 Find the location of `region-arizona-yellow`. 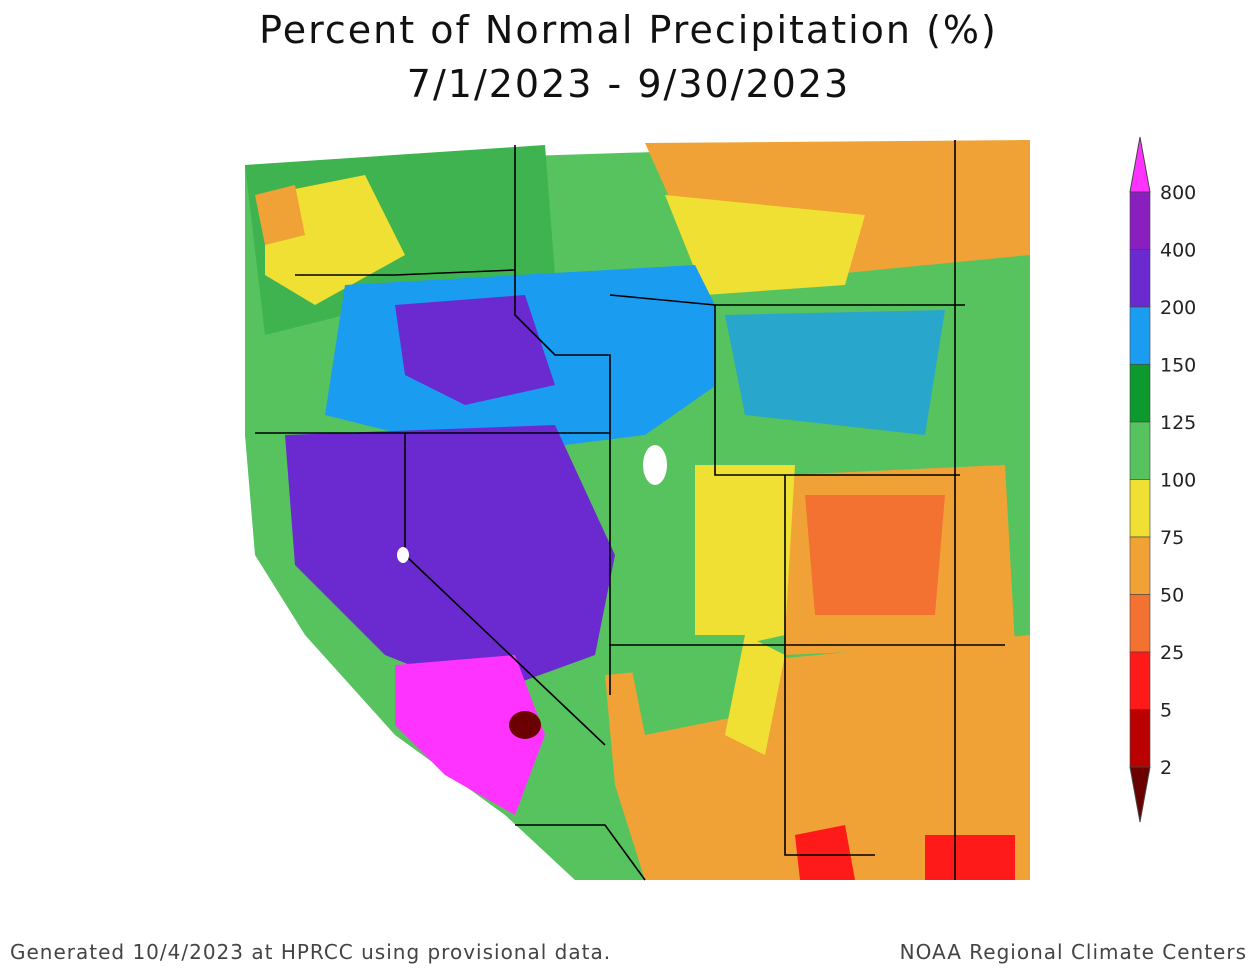

region-arizona-yellow is located at coordinates (755, 695).